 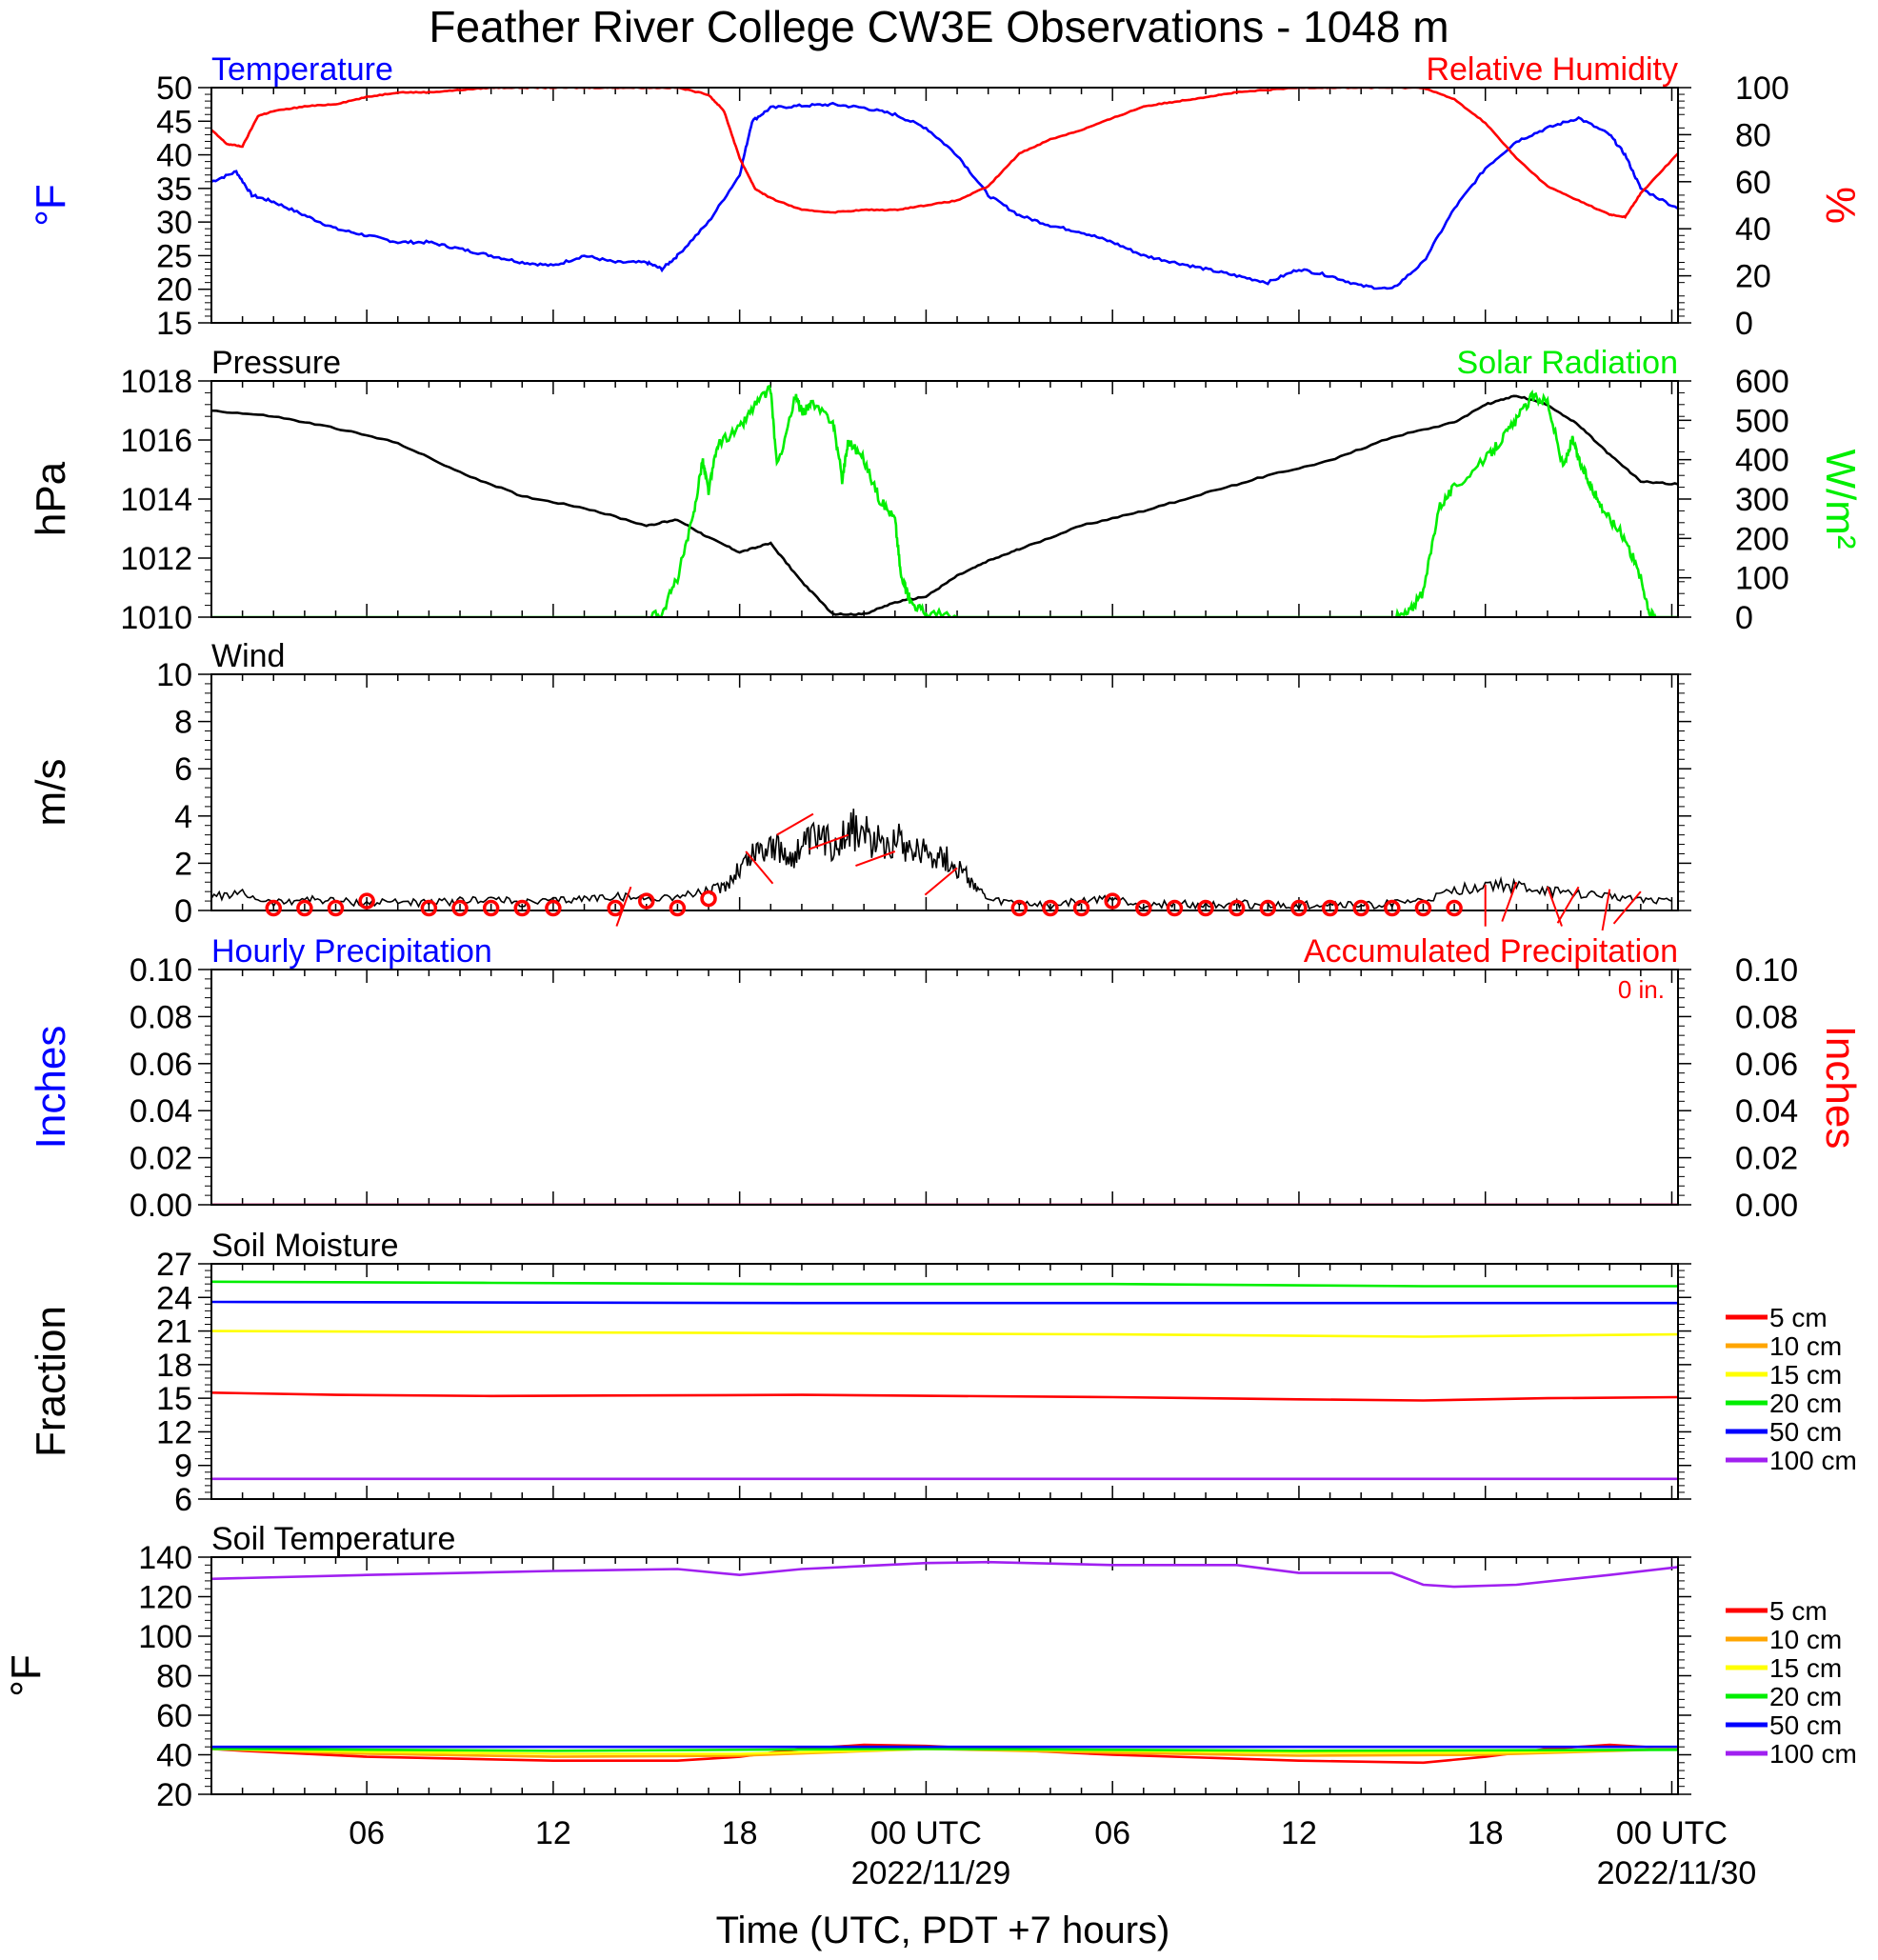 I want to click on y-tick-label: 0.10, so click(x=161, y=970).